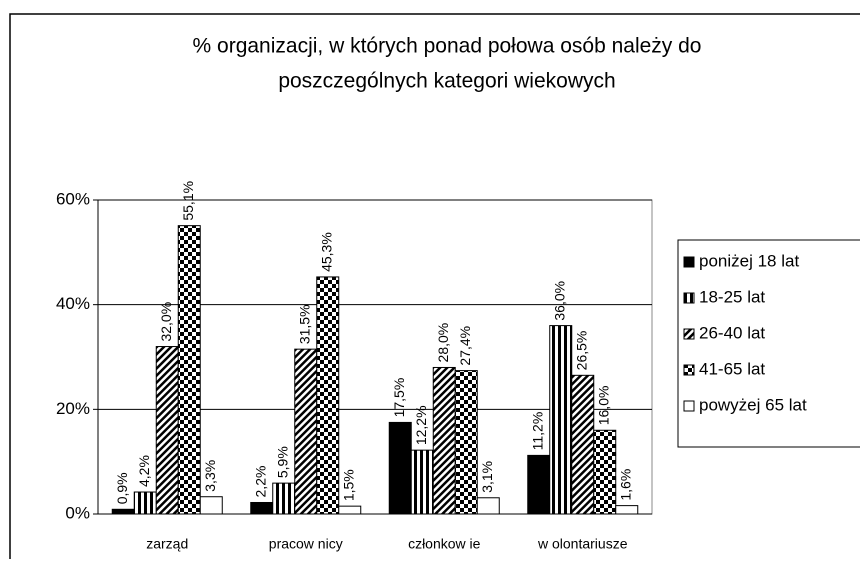 This screenshot has width=860, height=564. I want to click on y-tick-label: 20%, so click(73, 408).